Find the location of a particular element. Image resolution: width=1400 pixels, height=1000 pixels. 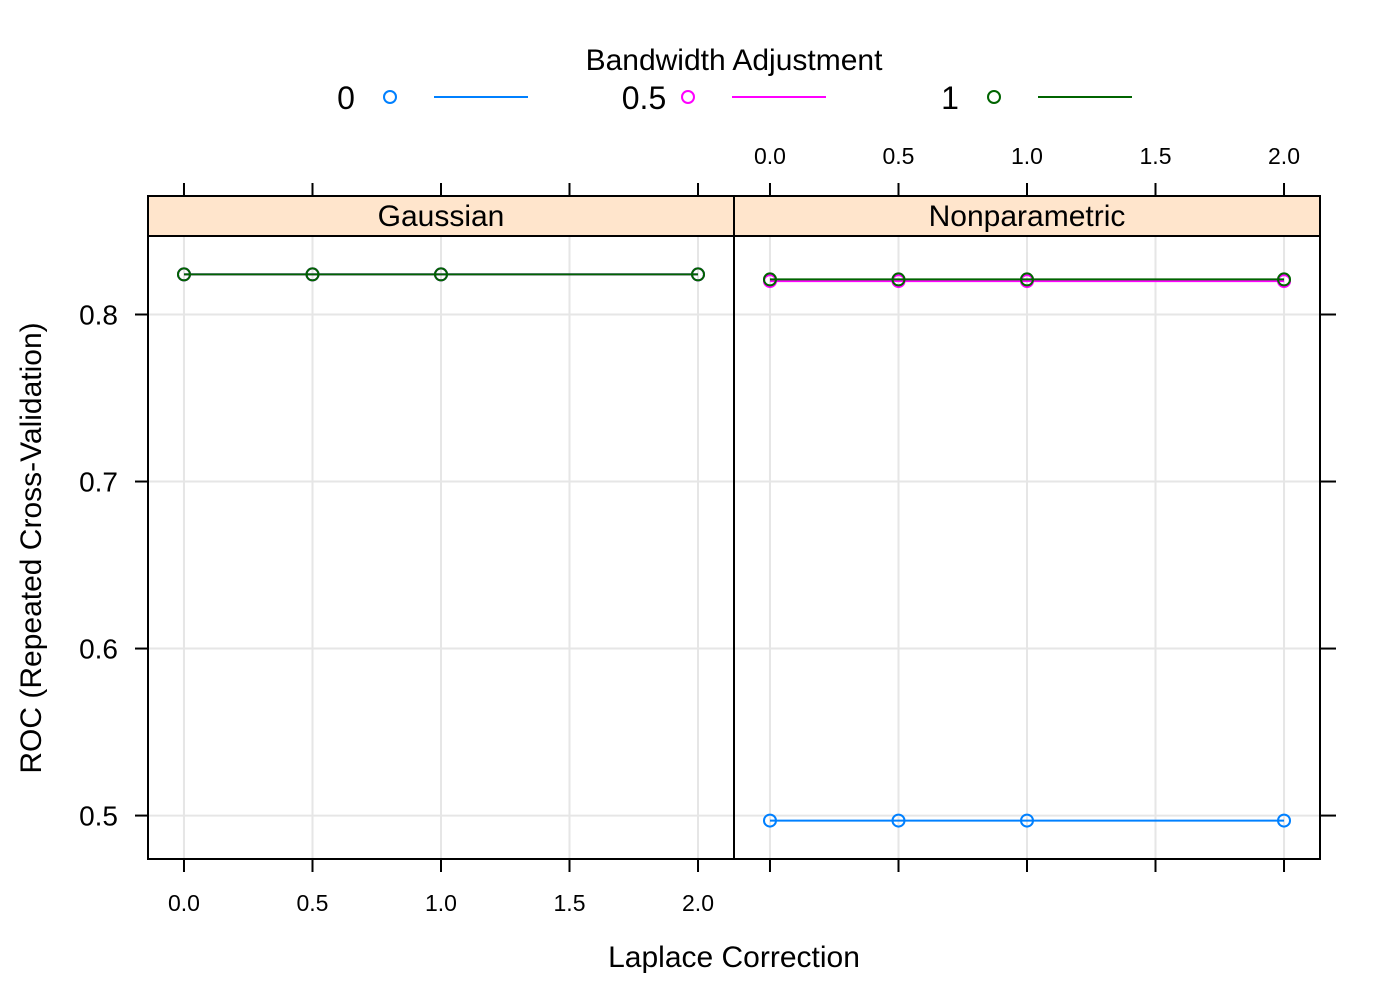

x-tick-label: 1.5 is located at coordinates (570, 903).